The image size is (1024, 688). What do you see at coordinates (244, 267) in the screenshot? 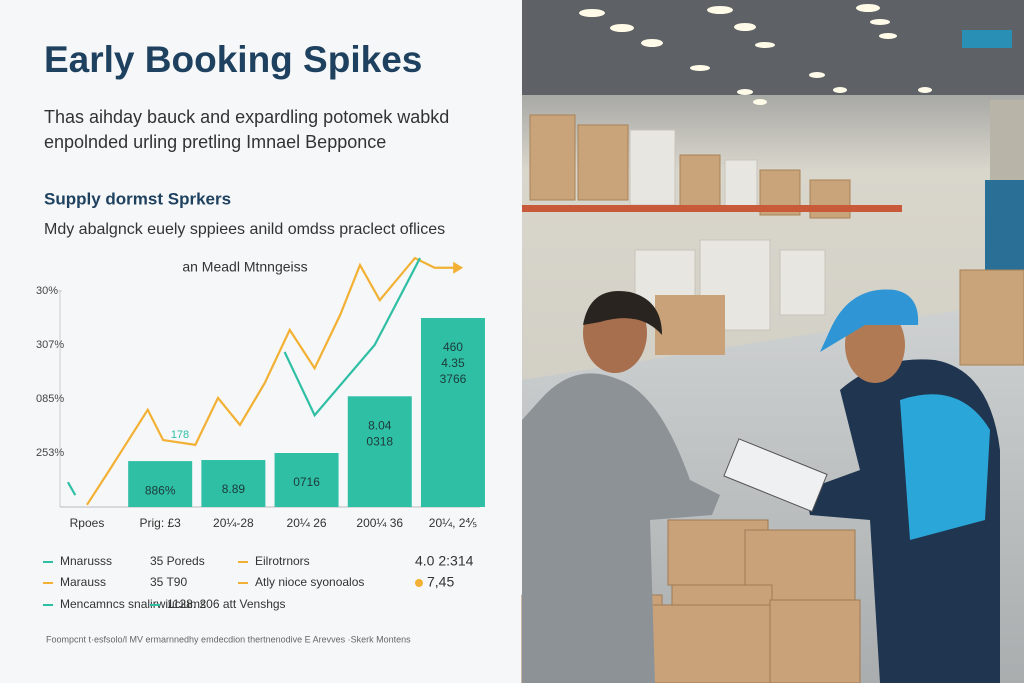
I see `chart-annotation: an Meadl Mtnngeiss` at bounding box center [244, 267].